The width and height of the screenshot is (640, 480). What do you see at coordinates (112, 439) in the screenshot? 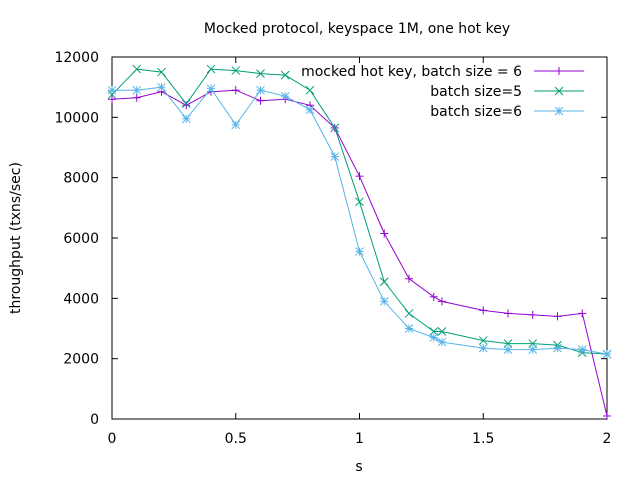
I see `x-tick-label: 0` at bounding box center [112, 439].